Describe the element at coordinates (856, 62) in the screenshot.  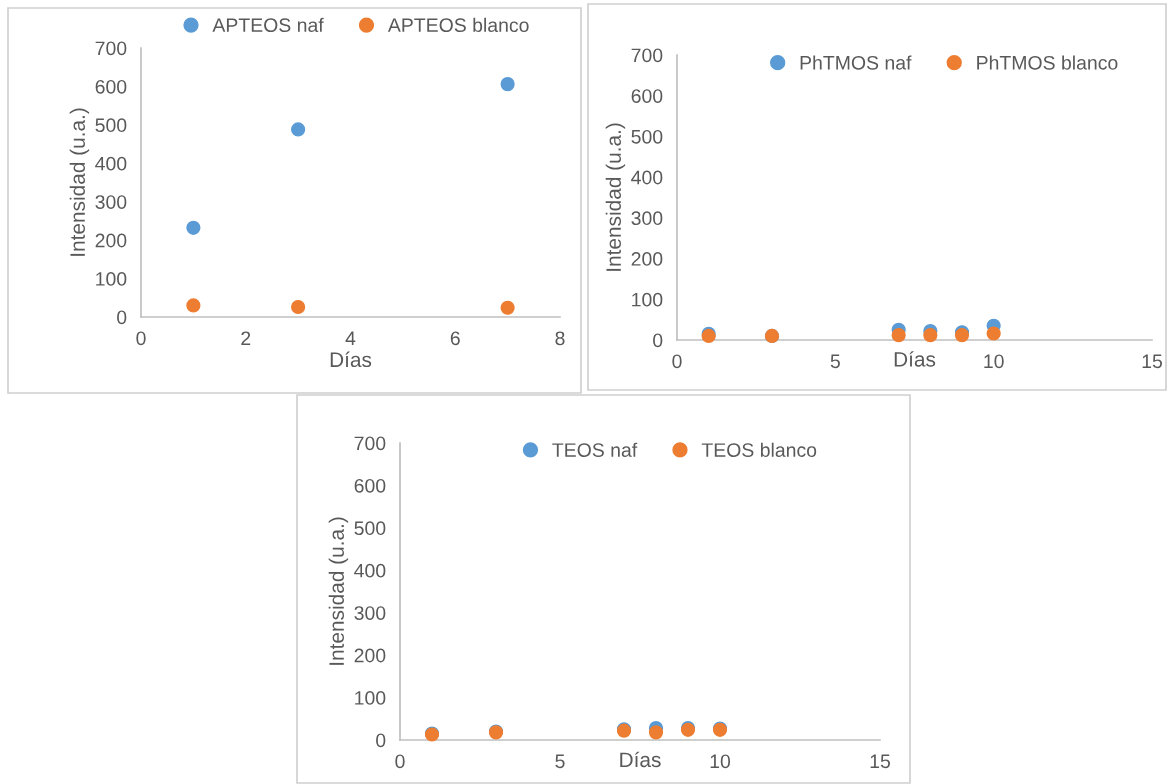
I see `legend-label: PhTMOS naf` at that location.